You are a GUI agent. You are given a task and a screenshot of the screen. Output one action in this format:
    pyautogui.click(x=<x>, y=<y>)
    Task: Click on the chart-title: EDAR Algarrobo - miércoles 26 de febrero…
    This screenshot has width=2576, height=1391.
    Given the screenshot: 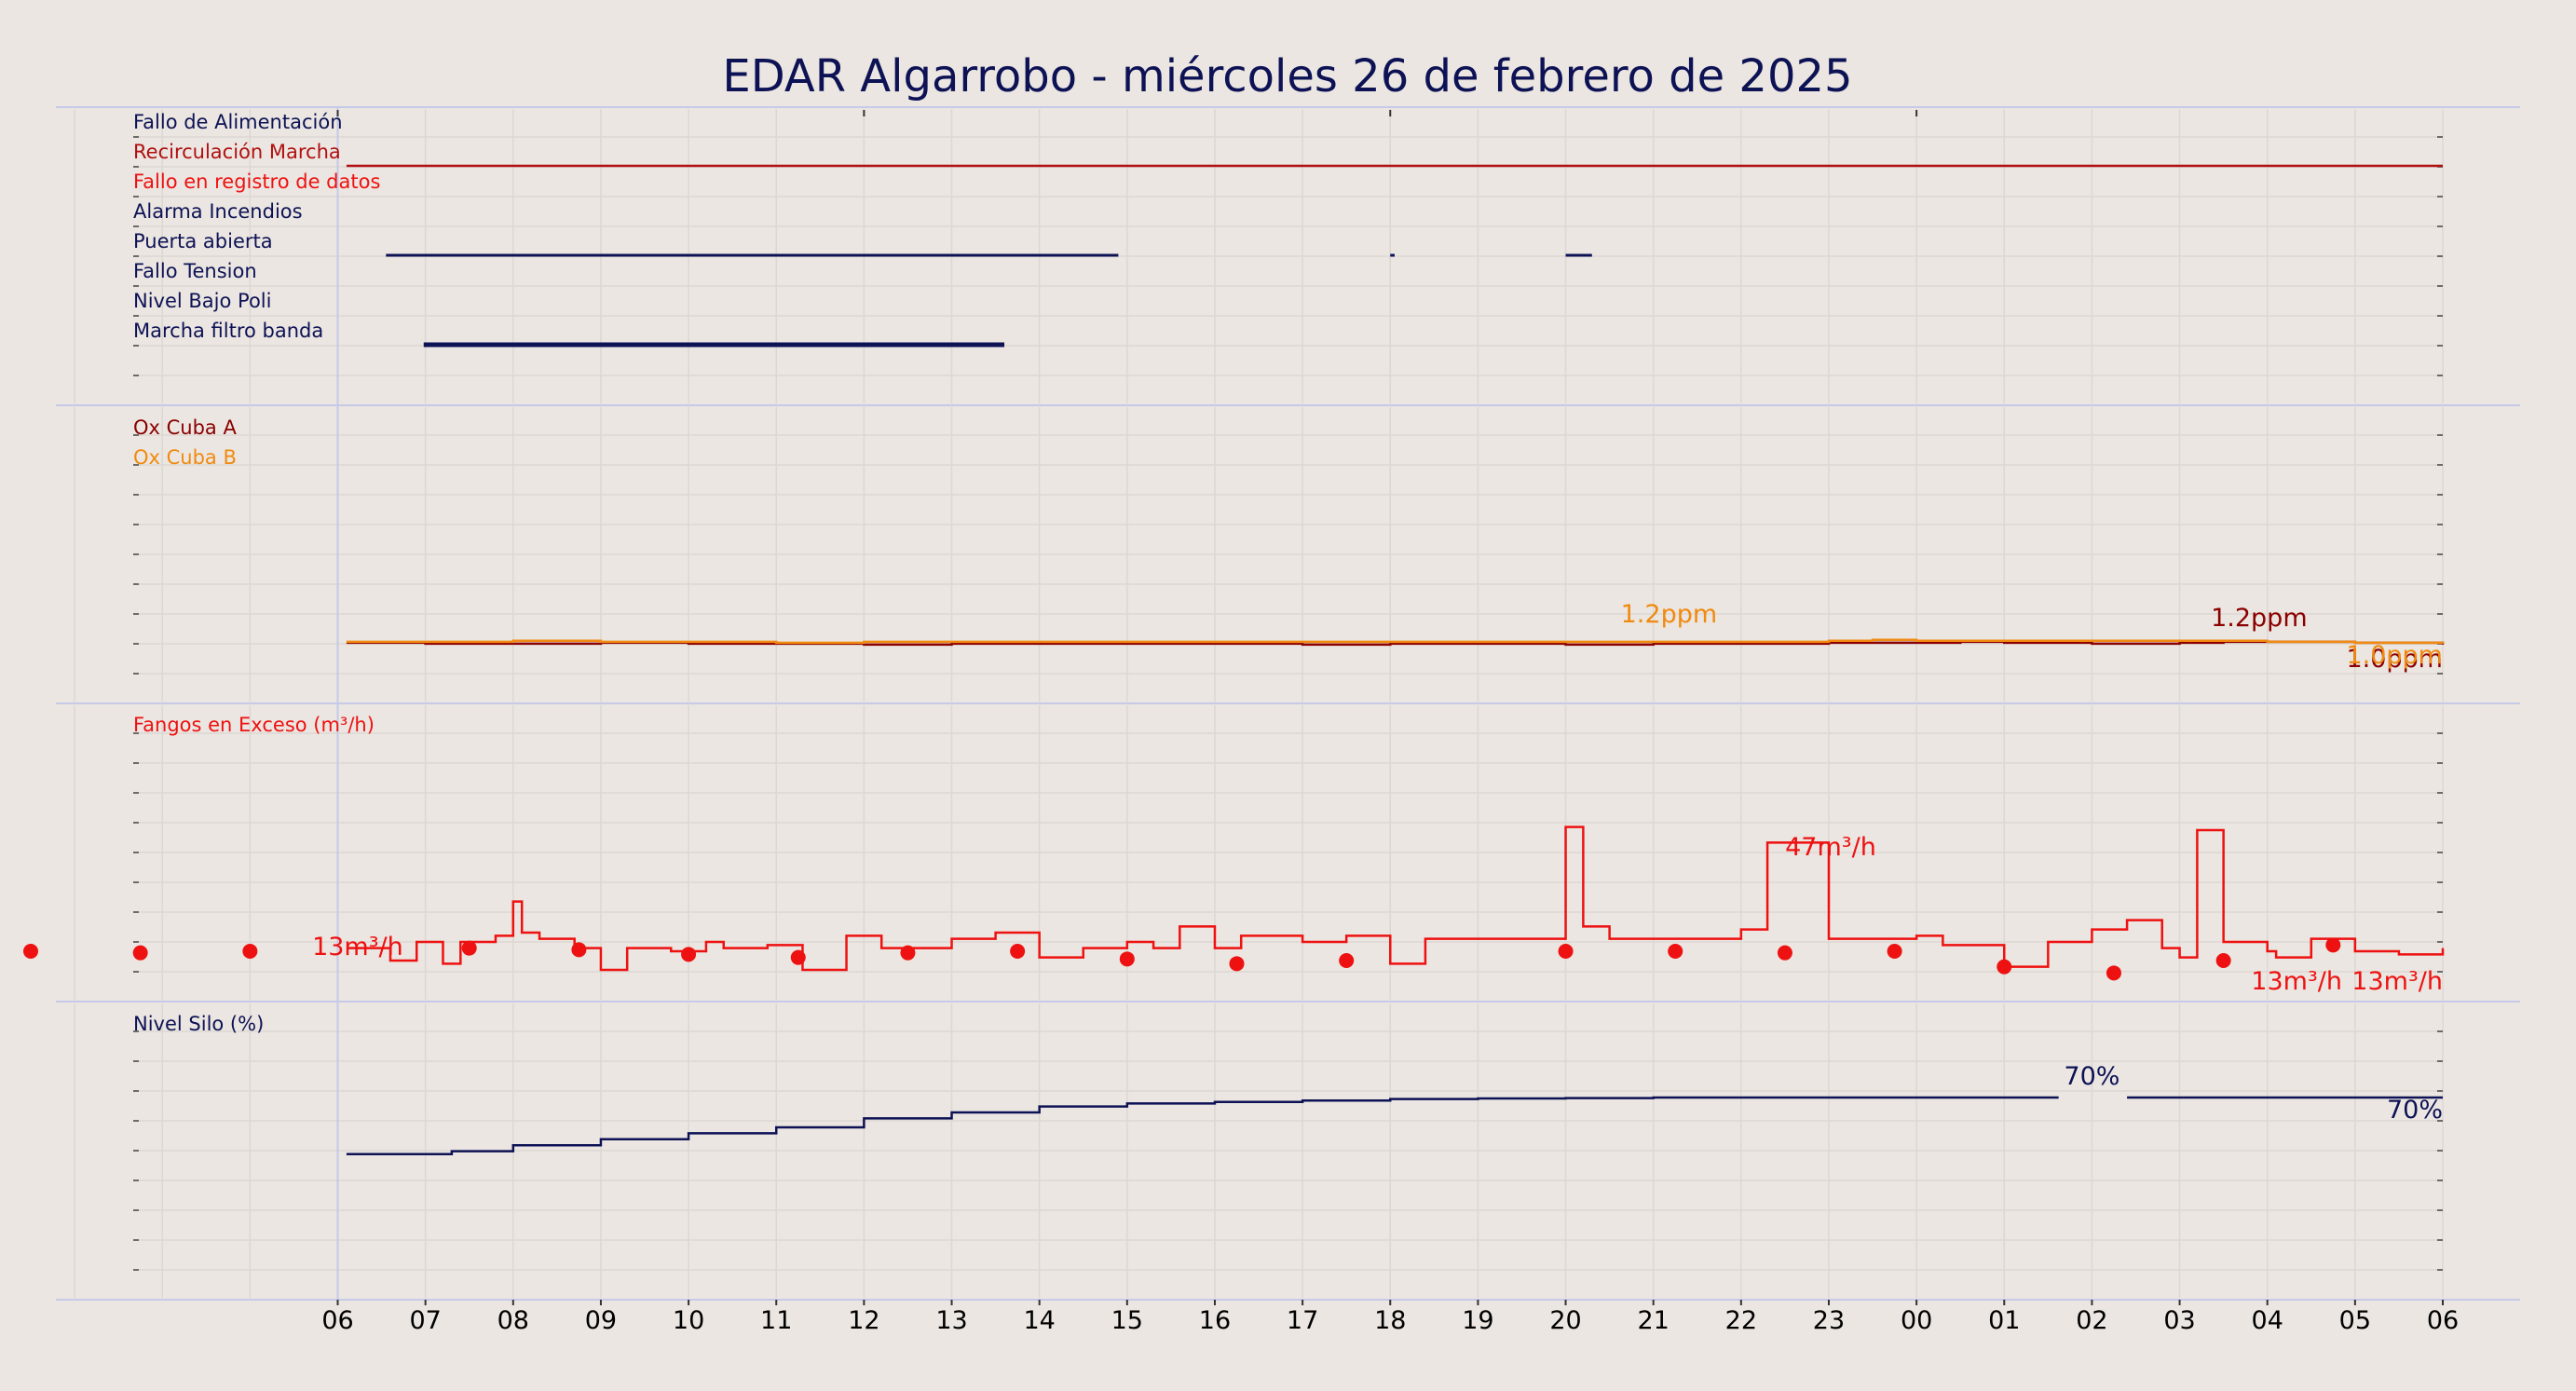 What is the action you would take?
    pyautogui.click(x=1287, y=76)
    